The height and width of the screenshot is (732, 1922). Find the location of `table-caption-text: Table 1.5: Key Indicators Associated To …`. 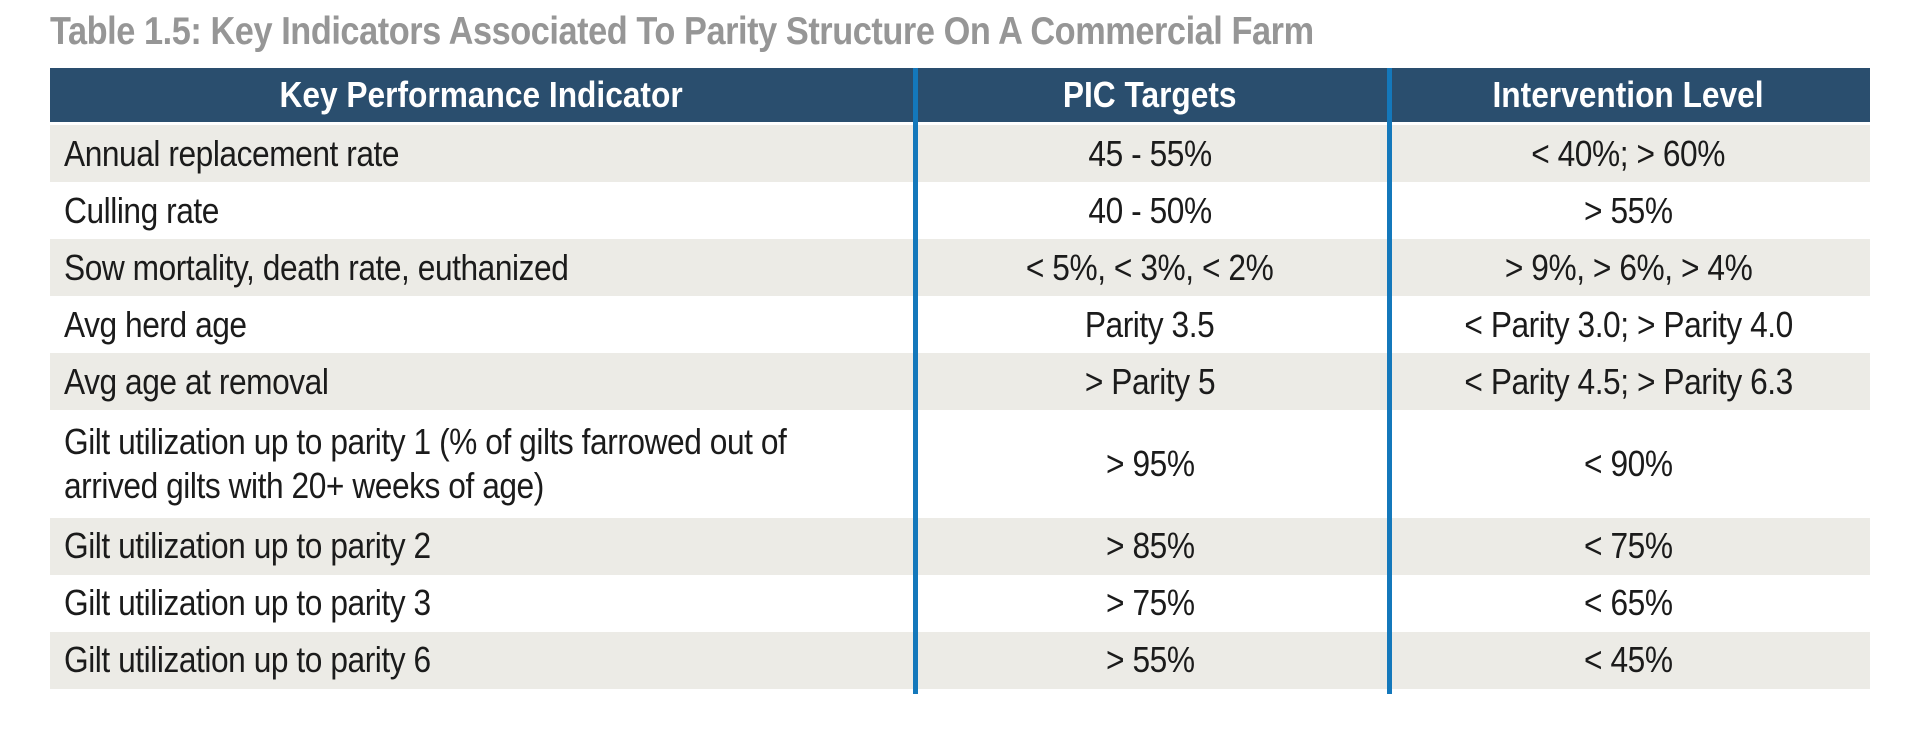

table-caption-text: Table 1.5: Key Indicators Associated To … is located at coordinates (682, 31).